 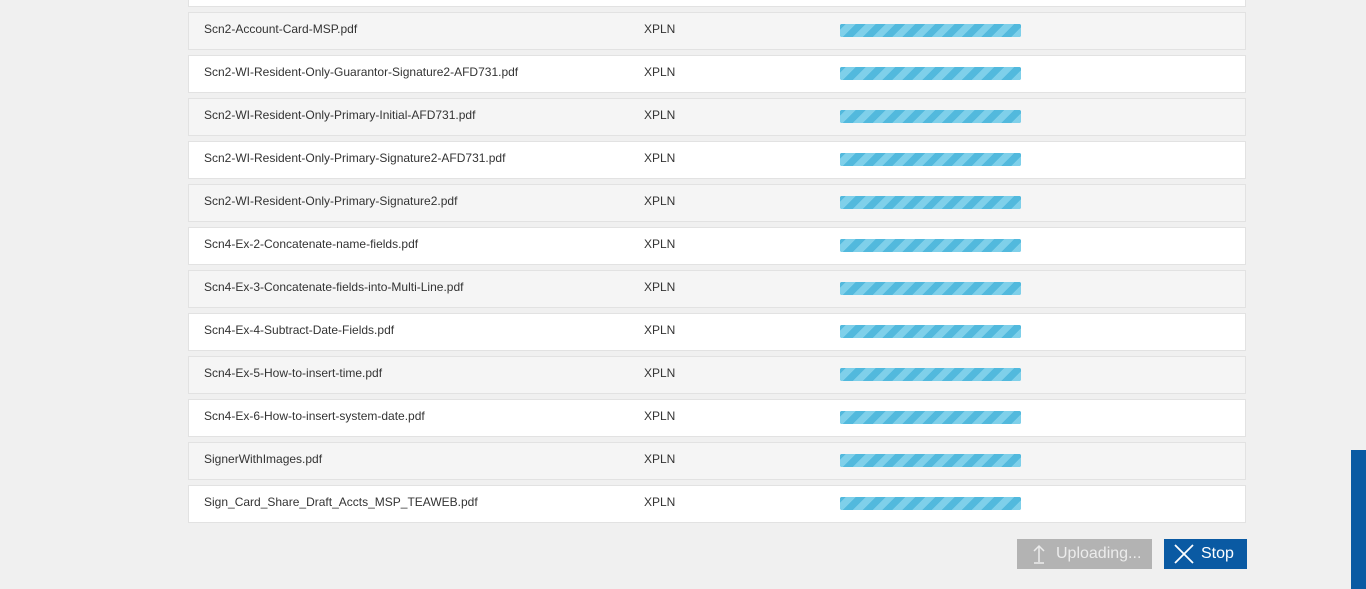 What do you see at coordinates (717, 3) in the screenshot?
I see `file-row` at bounding box center [717, 3].